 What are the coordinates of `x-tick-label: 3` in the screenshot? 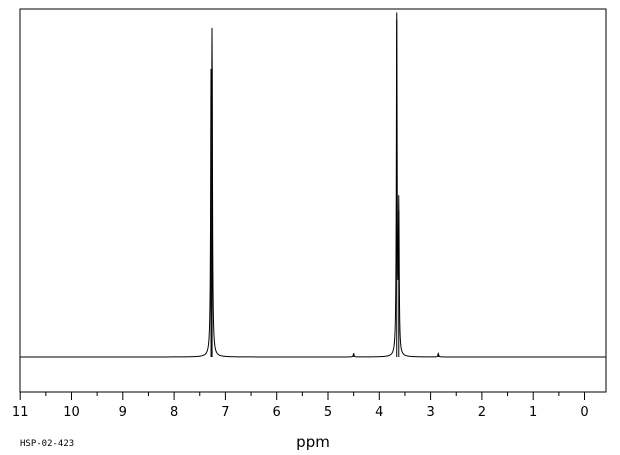 It's located at (430, 412).